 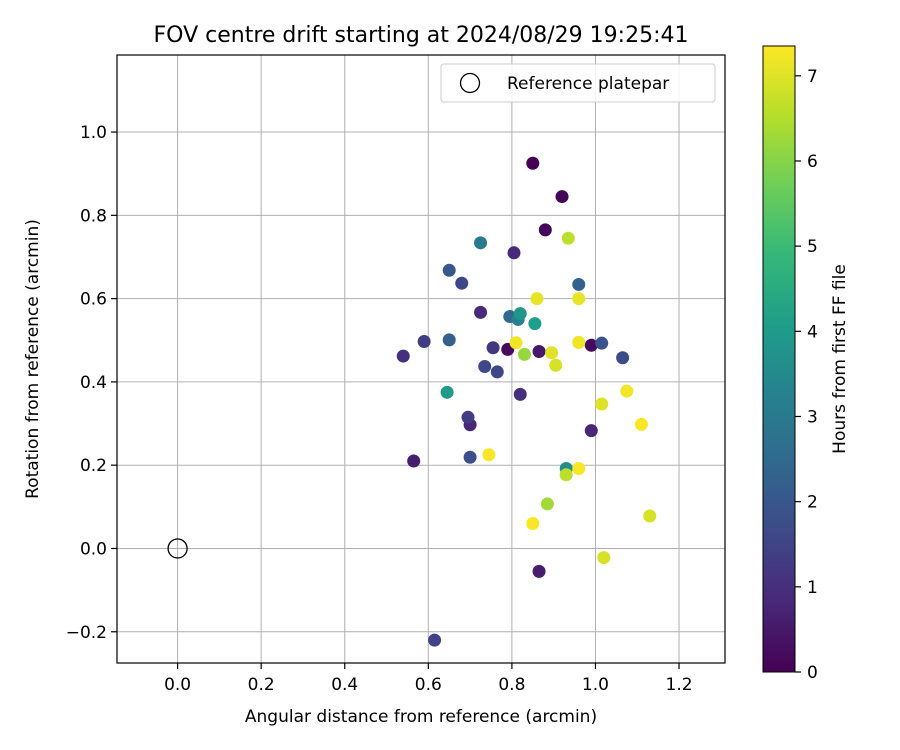 I want to click on colorbar-tick-label: 0, so click(x=812, y=673).